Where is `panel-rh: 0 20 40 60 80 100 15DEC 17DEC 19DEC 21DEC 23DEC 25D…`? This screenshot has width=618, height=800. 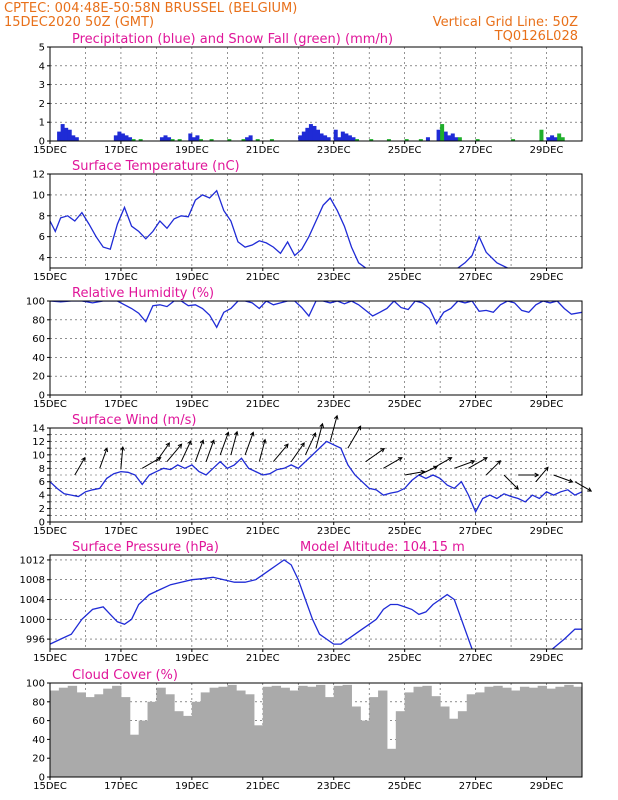 panel-rh: 0 20 40 60 80 100 15DEC 17DEC 19DEC 21DEC 23DEC 25D… is located at coordinates (304, 348).